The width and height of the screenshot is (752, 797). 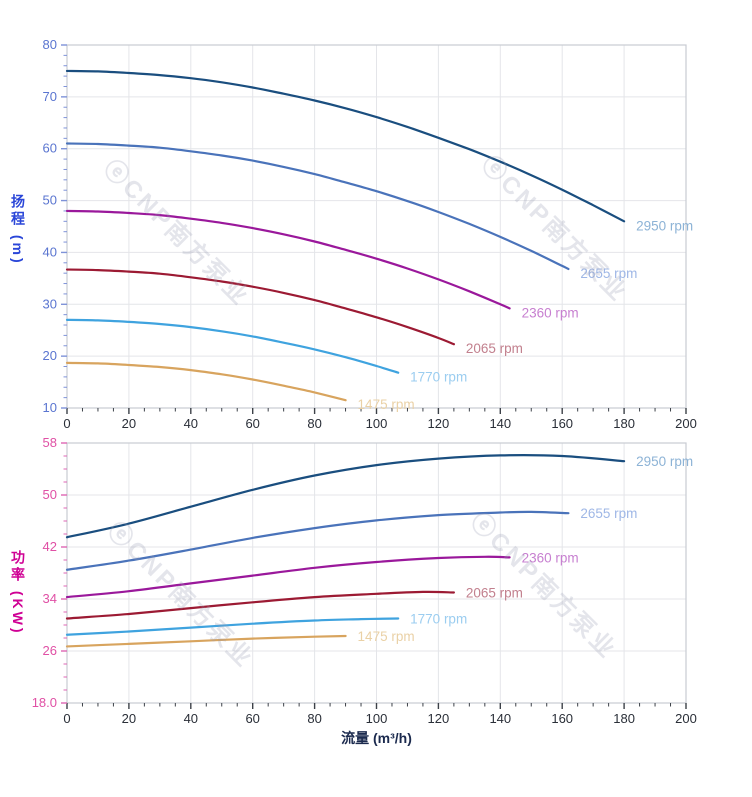 What do you see at coordinates (44, 702) in the screenshot?
I see `y-tick-label: 18.0` at bounding box center [44, 702].